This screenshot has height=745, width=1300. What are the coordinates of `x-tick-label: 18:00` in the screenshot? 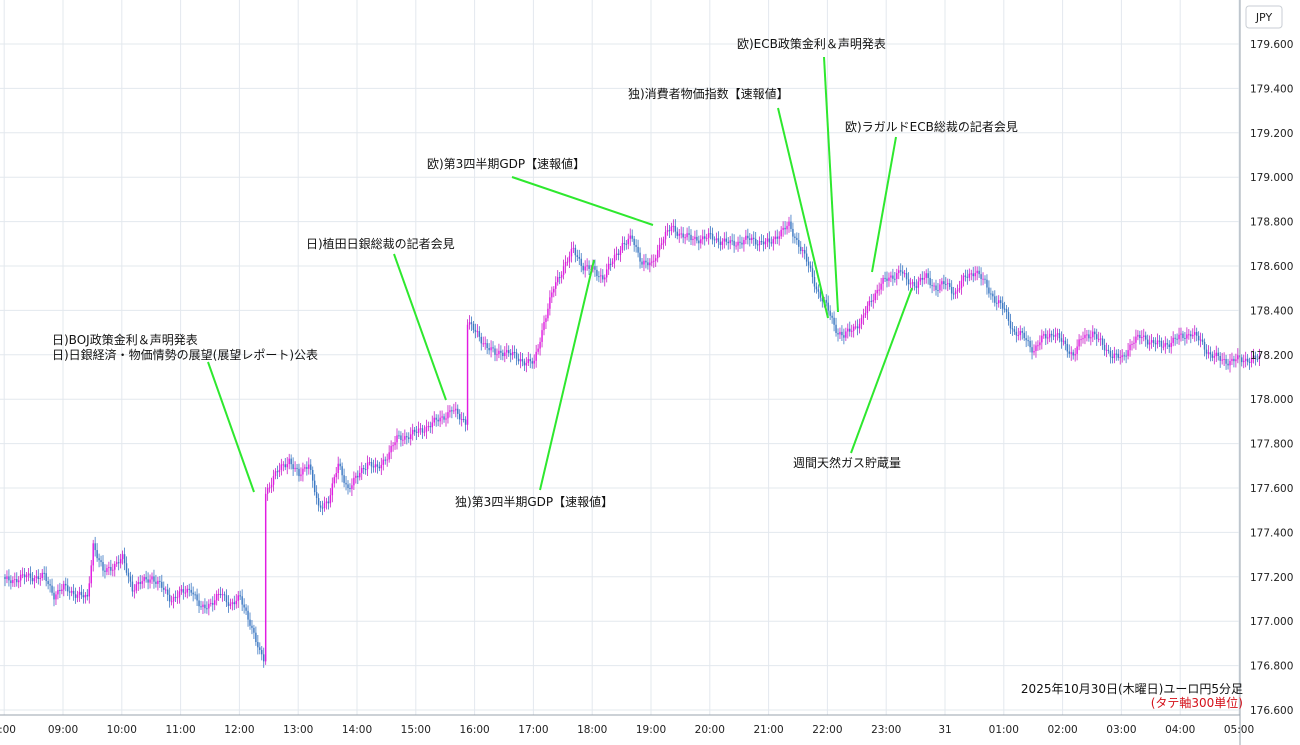 It's located at (592, 730).